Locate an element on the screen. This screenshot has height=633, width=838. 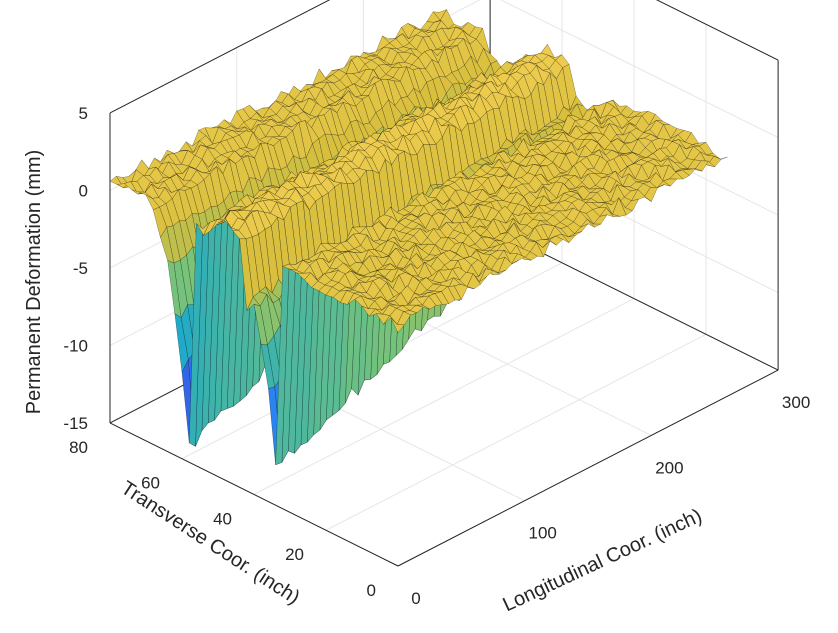
x-tick-label: 100 is located at coordinates (543, 533).